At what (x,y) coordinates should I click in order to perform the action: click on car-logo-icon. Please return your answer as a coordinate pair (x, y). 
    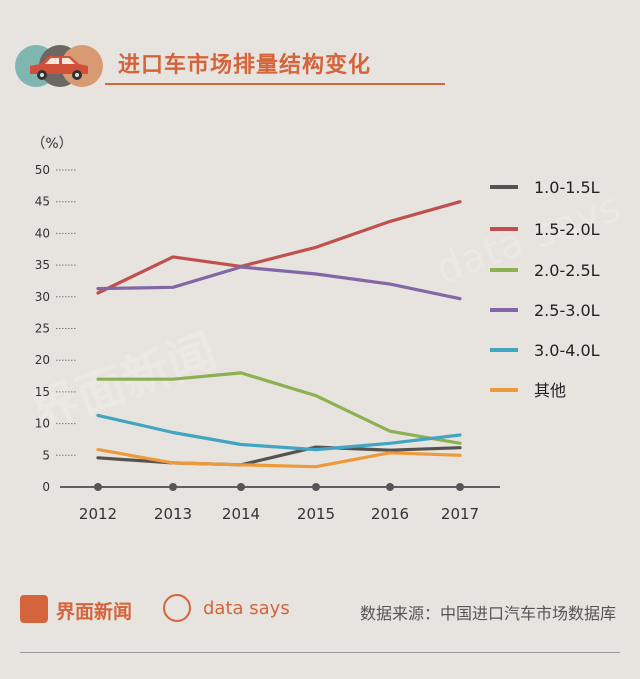
    Looking at the image, I should click on (59, 66).